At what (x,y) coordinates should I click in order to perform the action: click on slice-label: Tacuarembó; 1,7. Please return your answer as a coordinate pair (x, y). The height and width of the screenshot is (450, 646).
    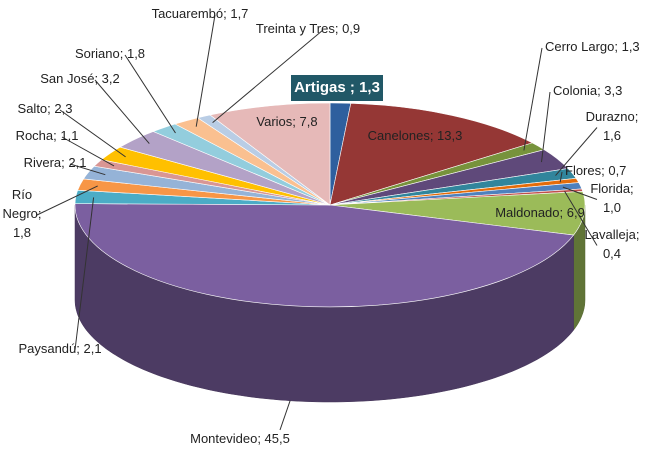
    Looking at the image, I should click on (200, 13).